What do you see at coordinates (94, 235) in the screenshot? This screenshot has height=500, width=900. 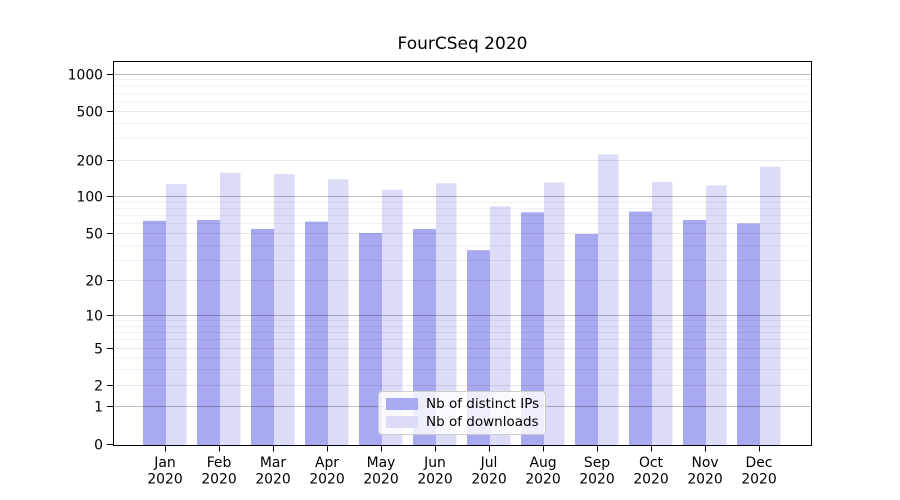 I see `y-tick-label: 50` at bounding box center [94, 235].